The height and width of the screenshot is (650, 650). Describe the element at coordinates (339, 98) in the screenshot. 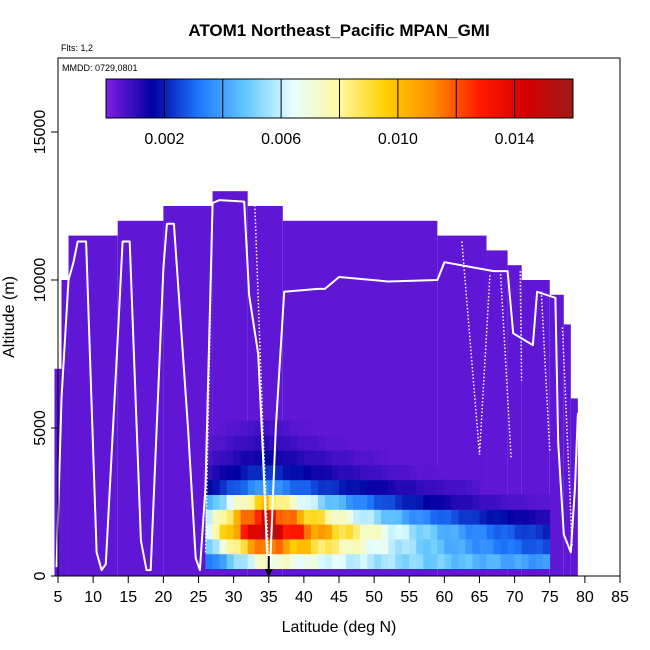

I see `colorbar-frame` at that location.